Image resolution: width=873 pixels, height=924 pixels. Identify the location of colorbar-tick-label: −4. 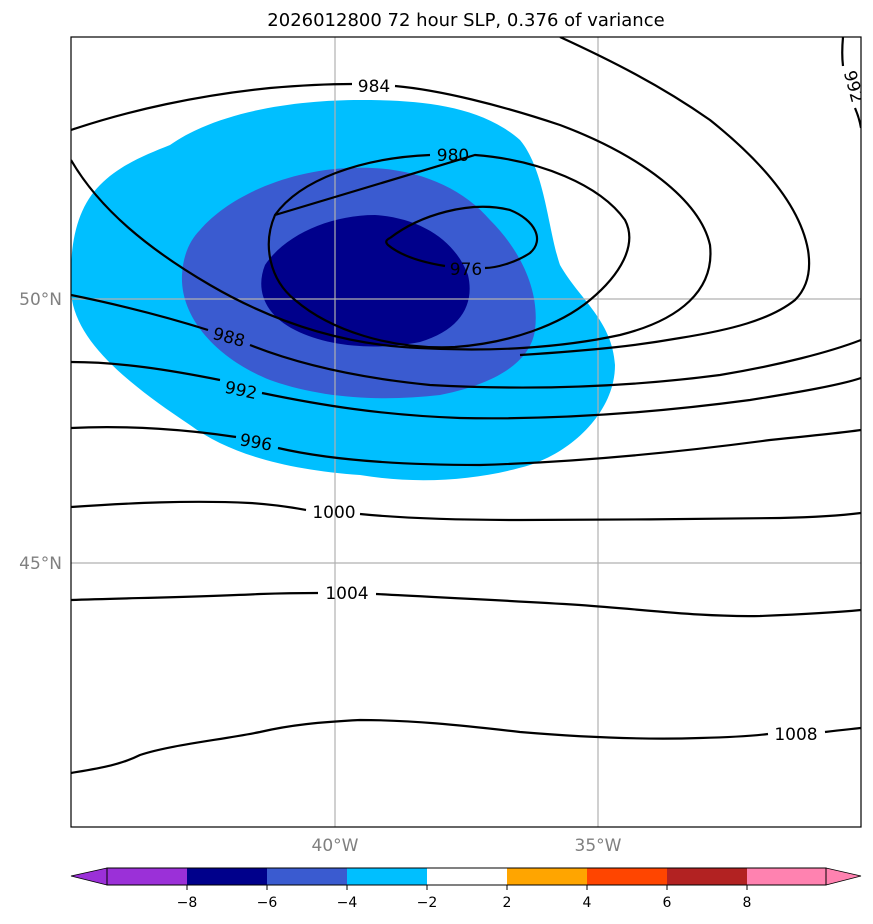
(347, 903).